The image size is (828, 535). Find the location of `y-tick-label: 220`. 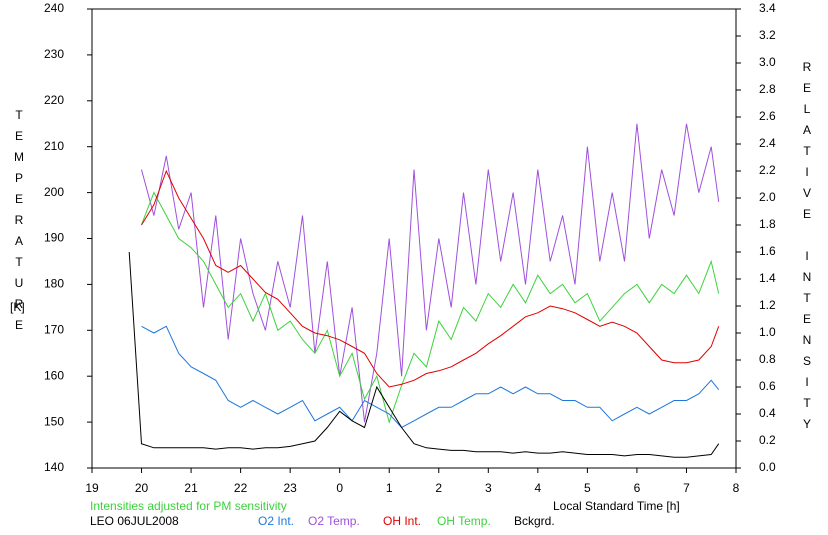

y-tick-label: 220 is located at coordinates (54, 100).